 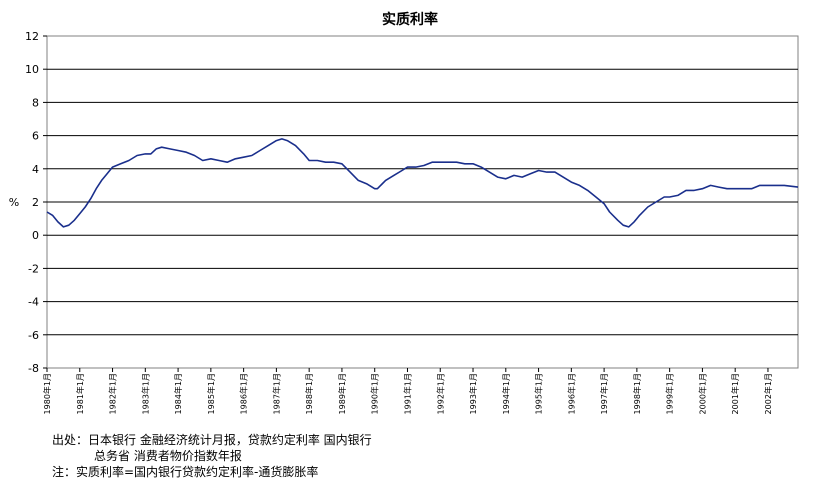 What do you see at coordinates (113, 393) in the screenshot?
I see `x-tick-label: 1982年1月` at bounding box center [113, 393].